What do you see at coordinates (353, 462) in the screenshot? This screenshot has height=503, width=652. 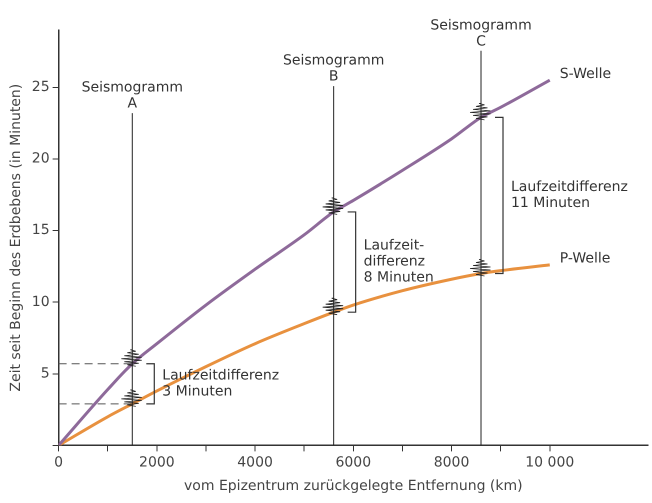 I see `x-tick-label: 6000` at bounding box center [353, 462].